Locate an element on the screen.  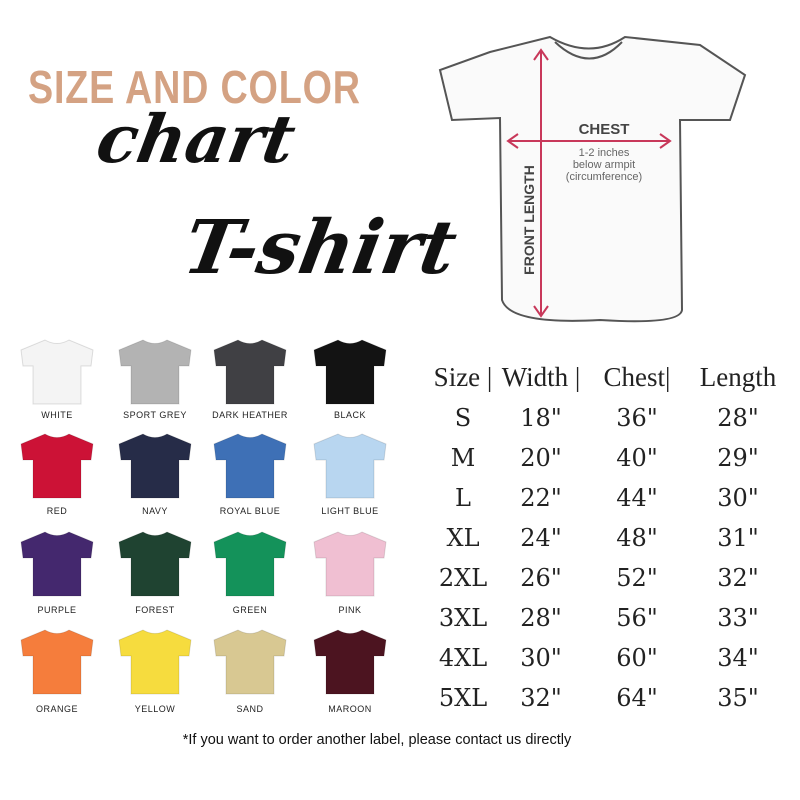
header-length: Length is located at coordinates (738, 377).